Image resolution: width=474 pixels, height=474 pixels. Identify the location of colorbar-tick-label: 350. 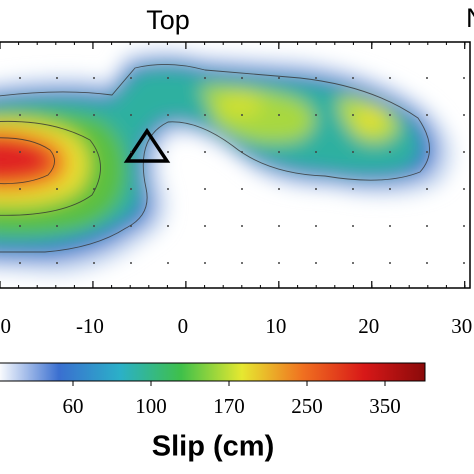
(385, 406).